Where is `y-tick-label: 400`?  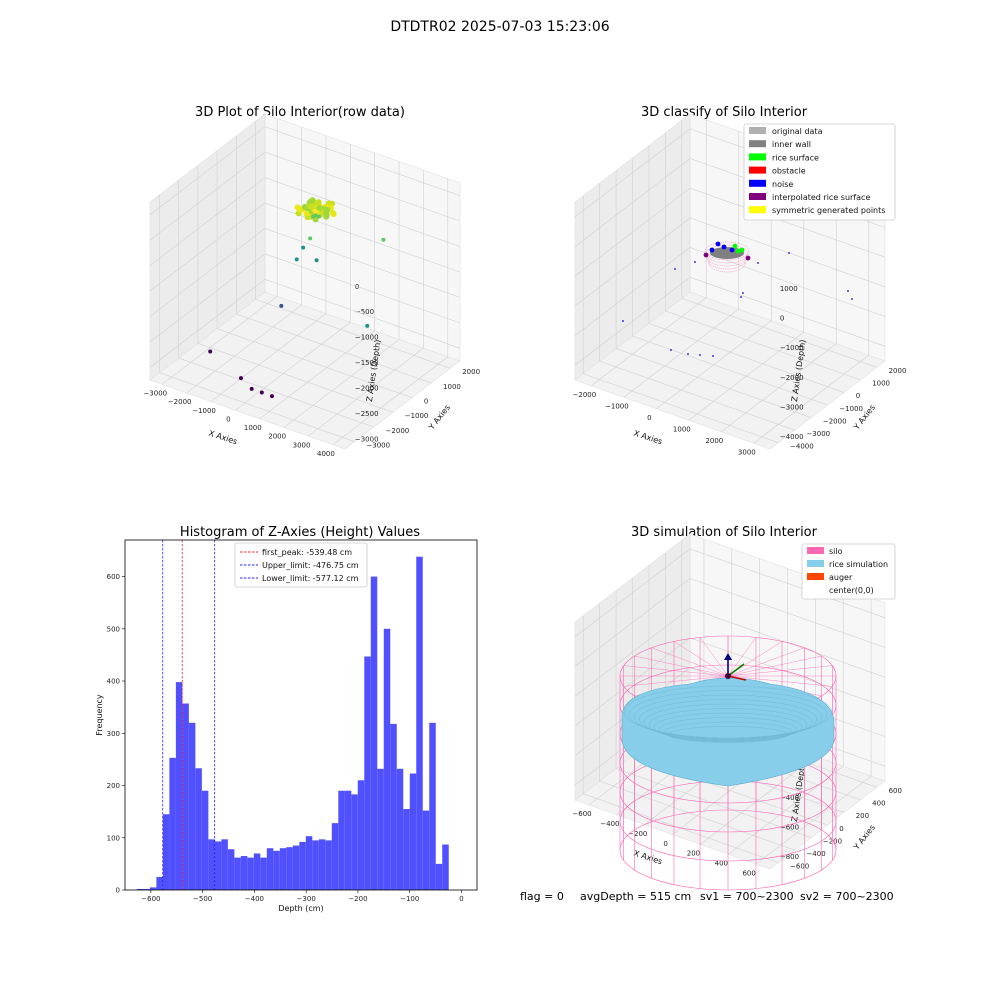 y-tick-label: 400 is located at coordinates (878, 804).